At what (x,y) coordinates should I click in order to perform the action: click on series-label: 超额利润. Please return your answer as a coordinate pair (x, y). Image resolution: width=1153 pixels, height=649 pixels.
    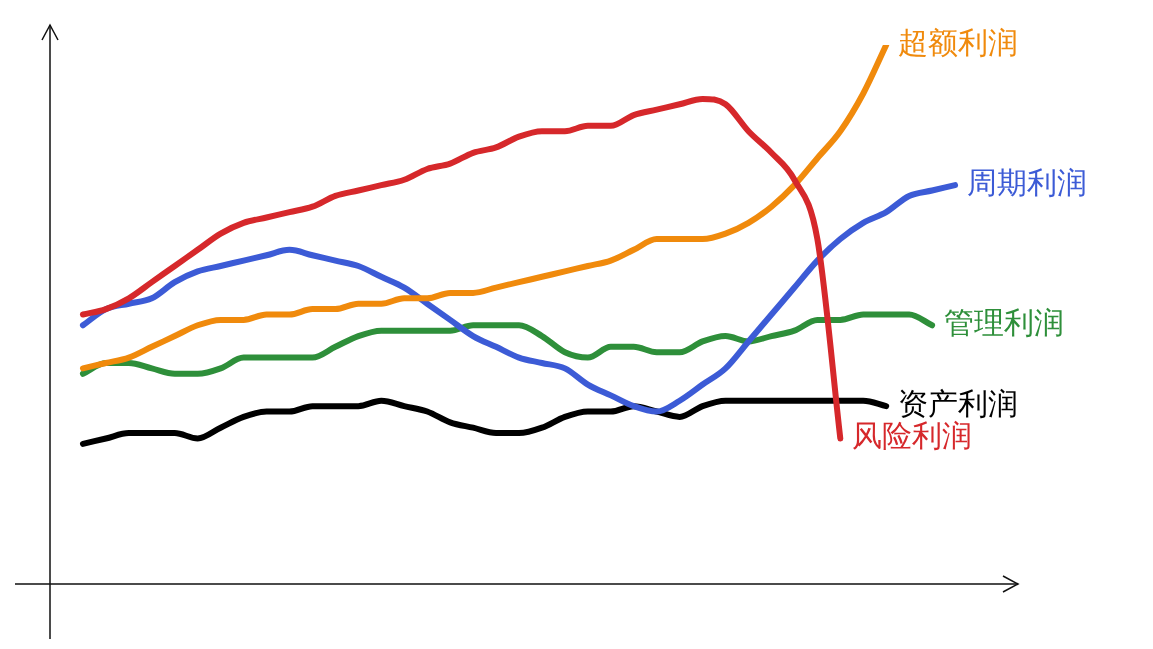
    Looking at the image, I should click on (958, 42).